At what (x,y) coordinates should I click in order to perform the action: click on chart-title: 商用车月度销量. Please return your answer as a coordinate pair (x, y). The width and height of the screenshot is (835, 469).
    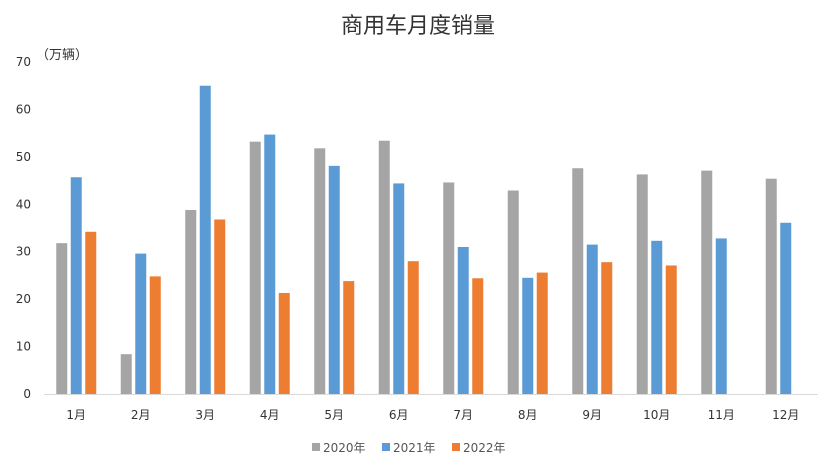
    Looking at the image, I should click on (418, 26).